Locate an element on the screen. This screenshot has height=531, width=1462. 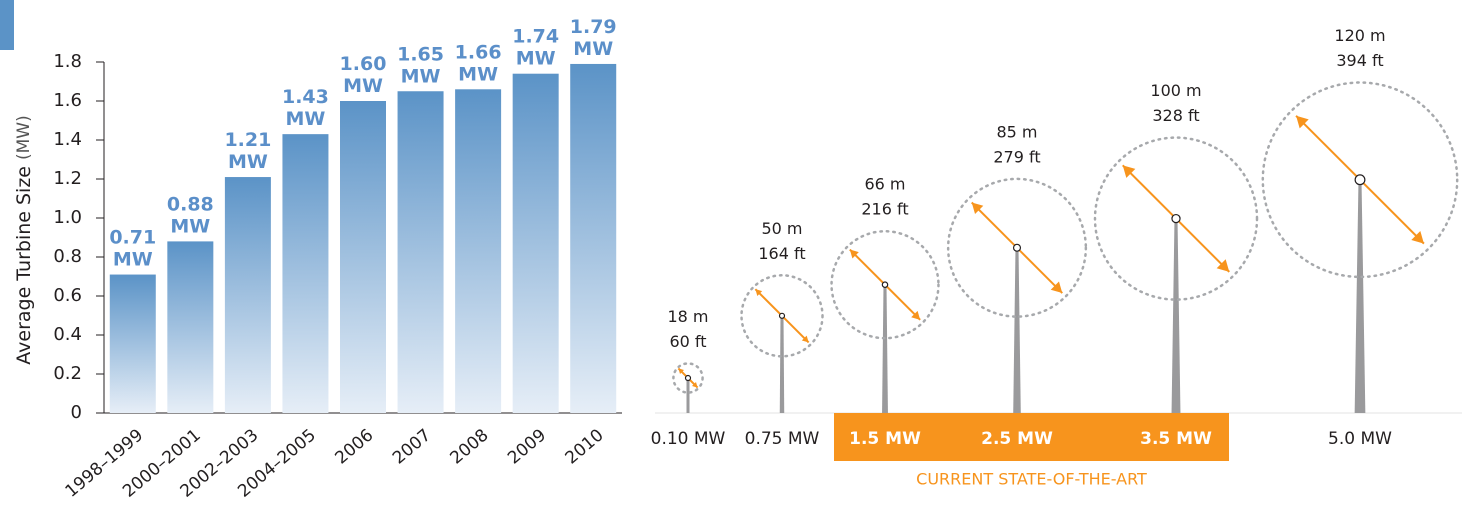
diameter-ft: 216 ft is located at coordinates (884, 209).